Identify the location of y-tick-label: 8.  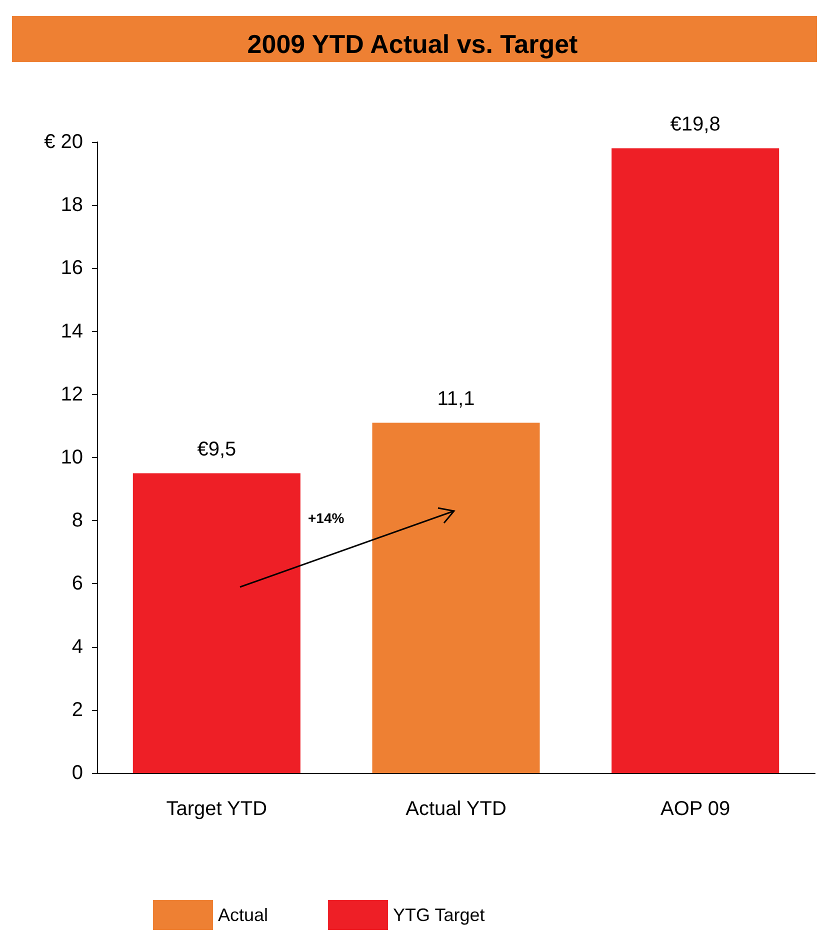
(77, 521).